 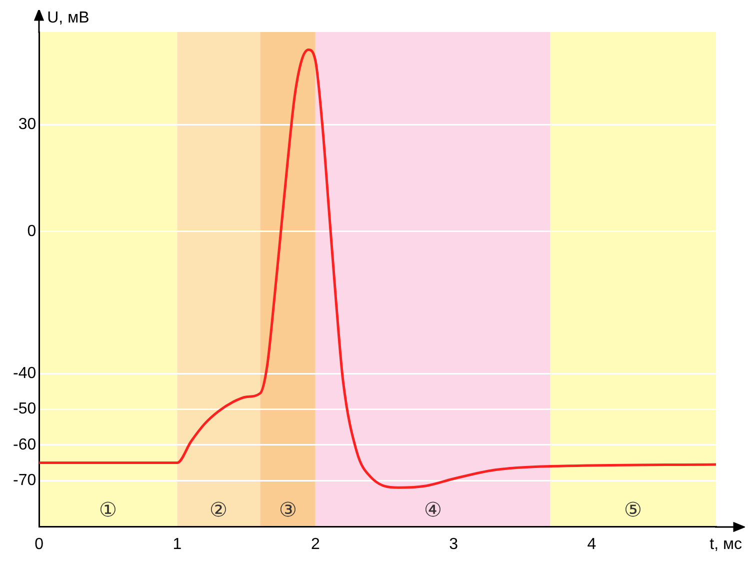 What do you see at coordinates (633, 510) in the screenshot?
I see `band-label: ⑤` at bounding box center [633, 510].